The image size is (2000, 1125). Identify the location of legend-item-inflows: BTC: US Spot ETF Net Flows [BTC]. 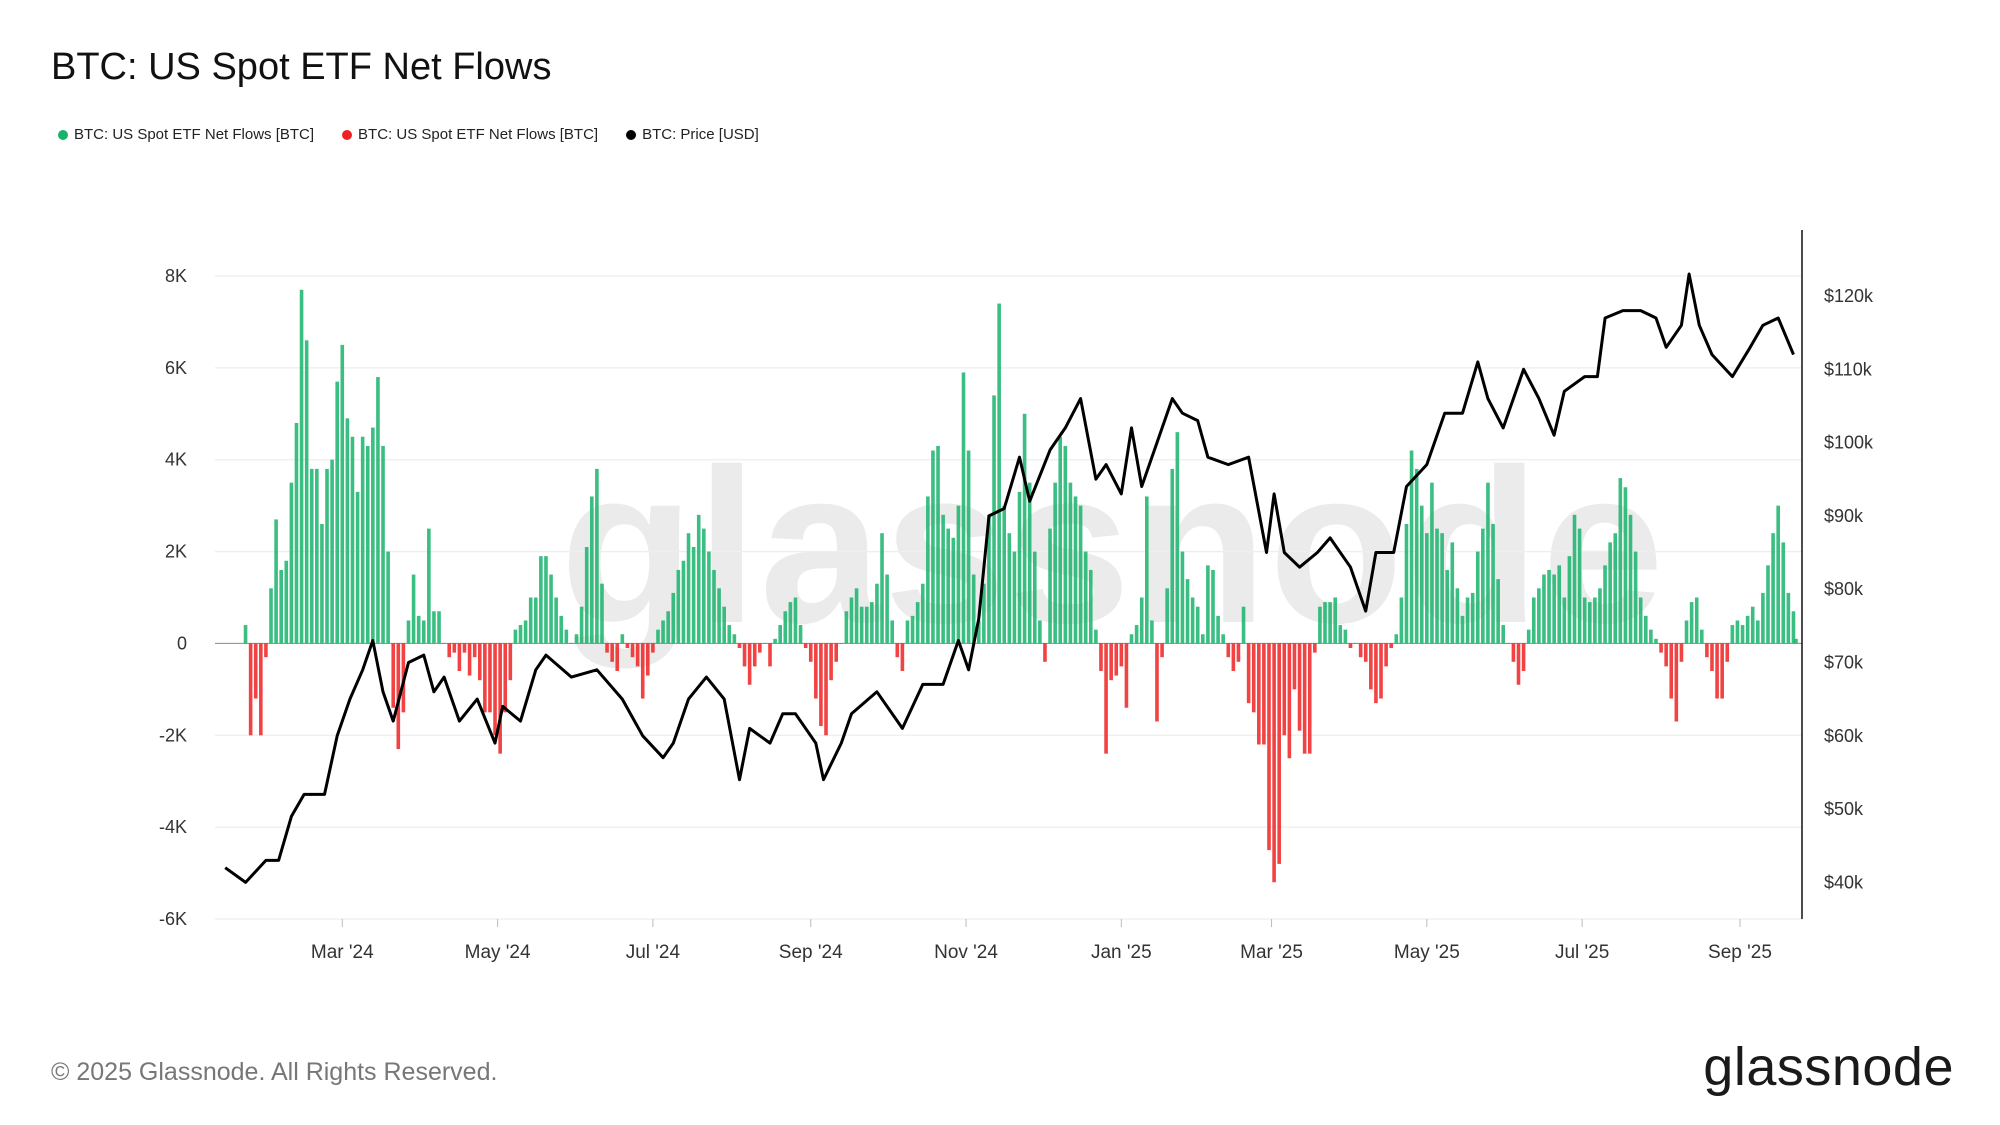
(186, 134).